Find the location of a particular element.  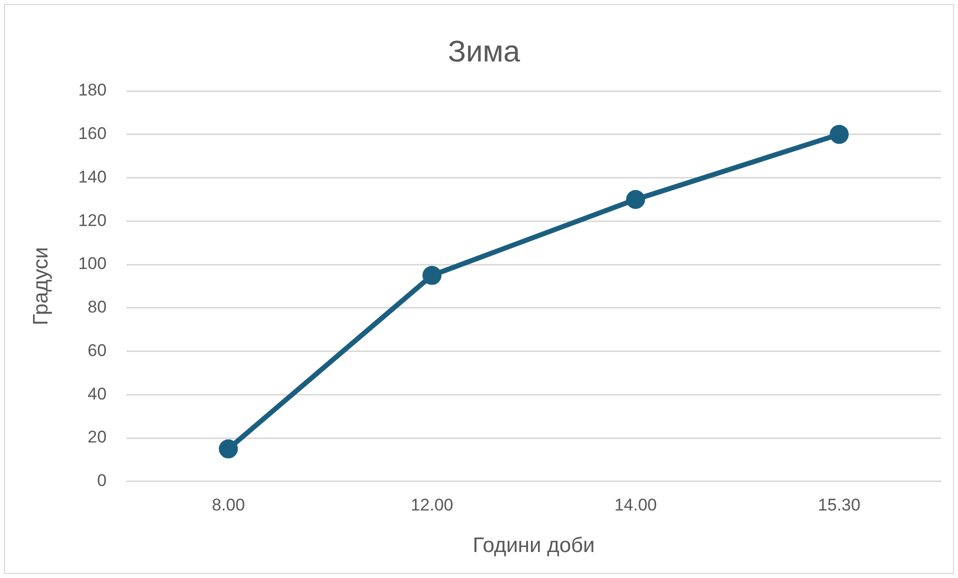

x-axis-title: Години доби is located at coordinates (533, 546).